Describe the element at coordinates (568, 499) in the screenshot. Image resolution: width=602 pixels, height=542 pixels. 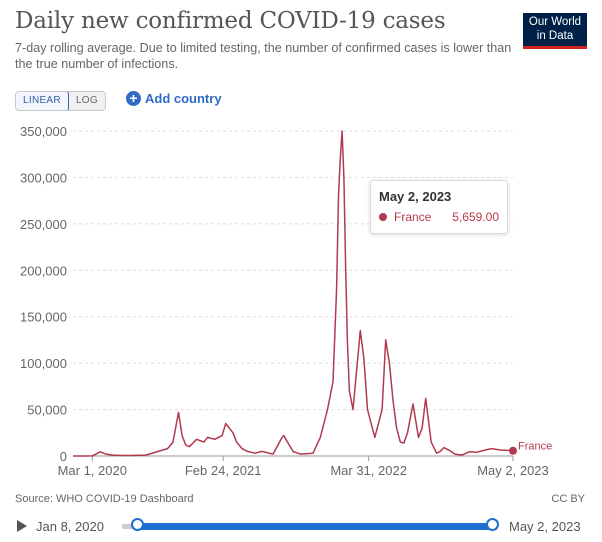
I see `license-label: CC BY` at that location.